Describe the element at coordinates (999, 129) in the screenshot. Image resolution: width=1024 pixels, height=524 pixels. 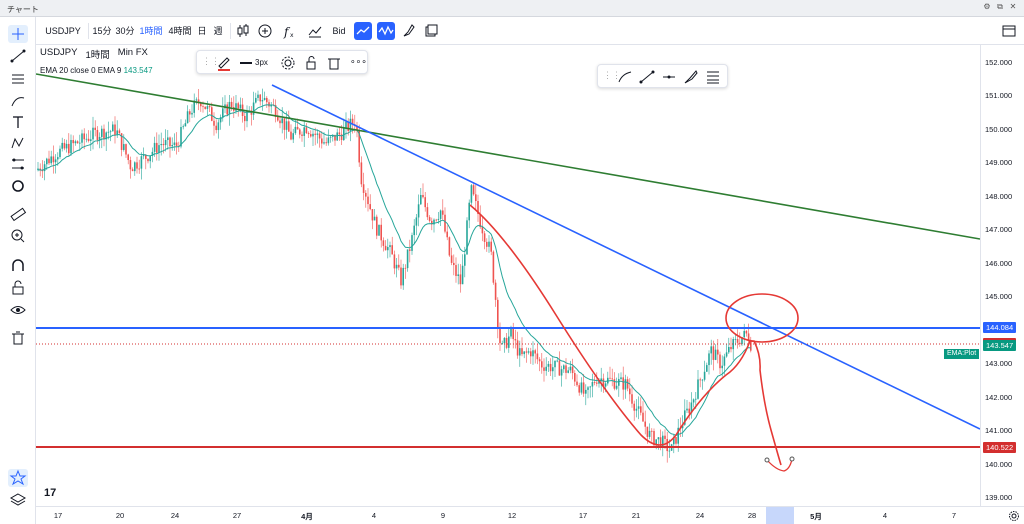
I see `price-tick-label: 150.000` at that location.